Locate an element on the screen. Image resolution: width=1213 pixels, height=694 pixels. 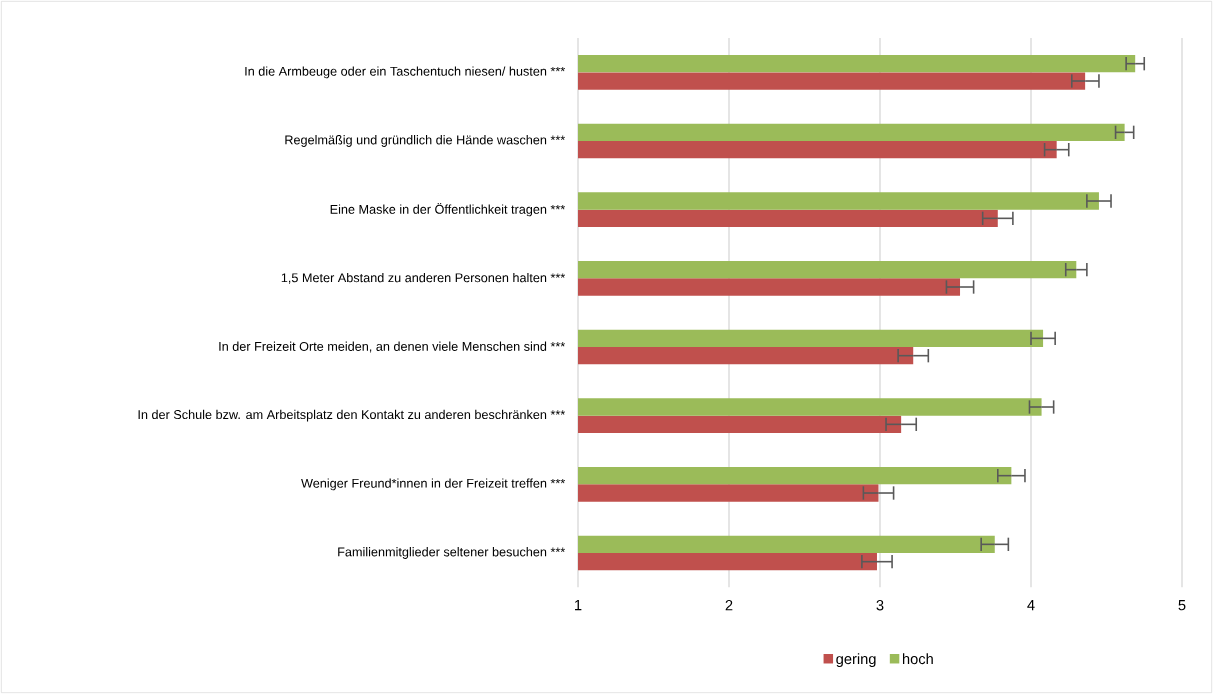
y-tick-label: In der Freizeit Orte meiden, an denen viele Menschen sind *** is located at coordinates (392, 347).